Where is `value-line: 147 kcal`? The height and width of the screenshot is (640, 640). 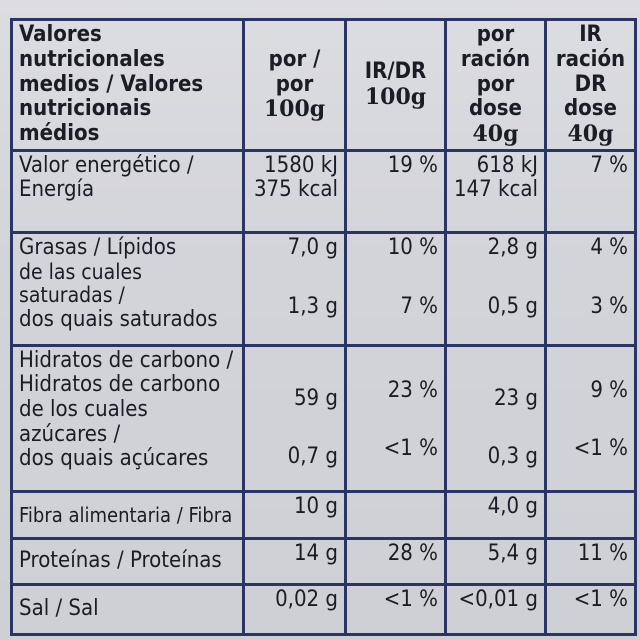
value-line: 147 kcal is located at coordinates (495, 190).